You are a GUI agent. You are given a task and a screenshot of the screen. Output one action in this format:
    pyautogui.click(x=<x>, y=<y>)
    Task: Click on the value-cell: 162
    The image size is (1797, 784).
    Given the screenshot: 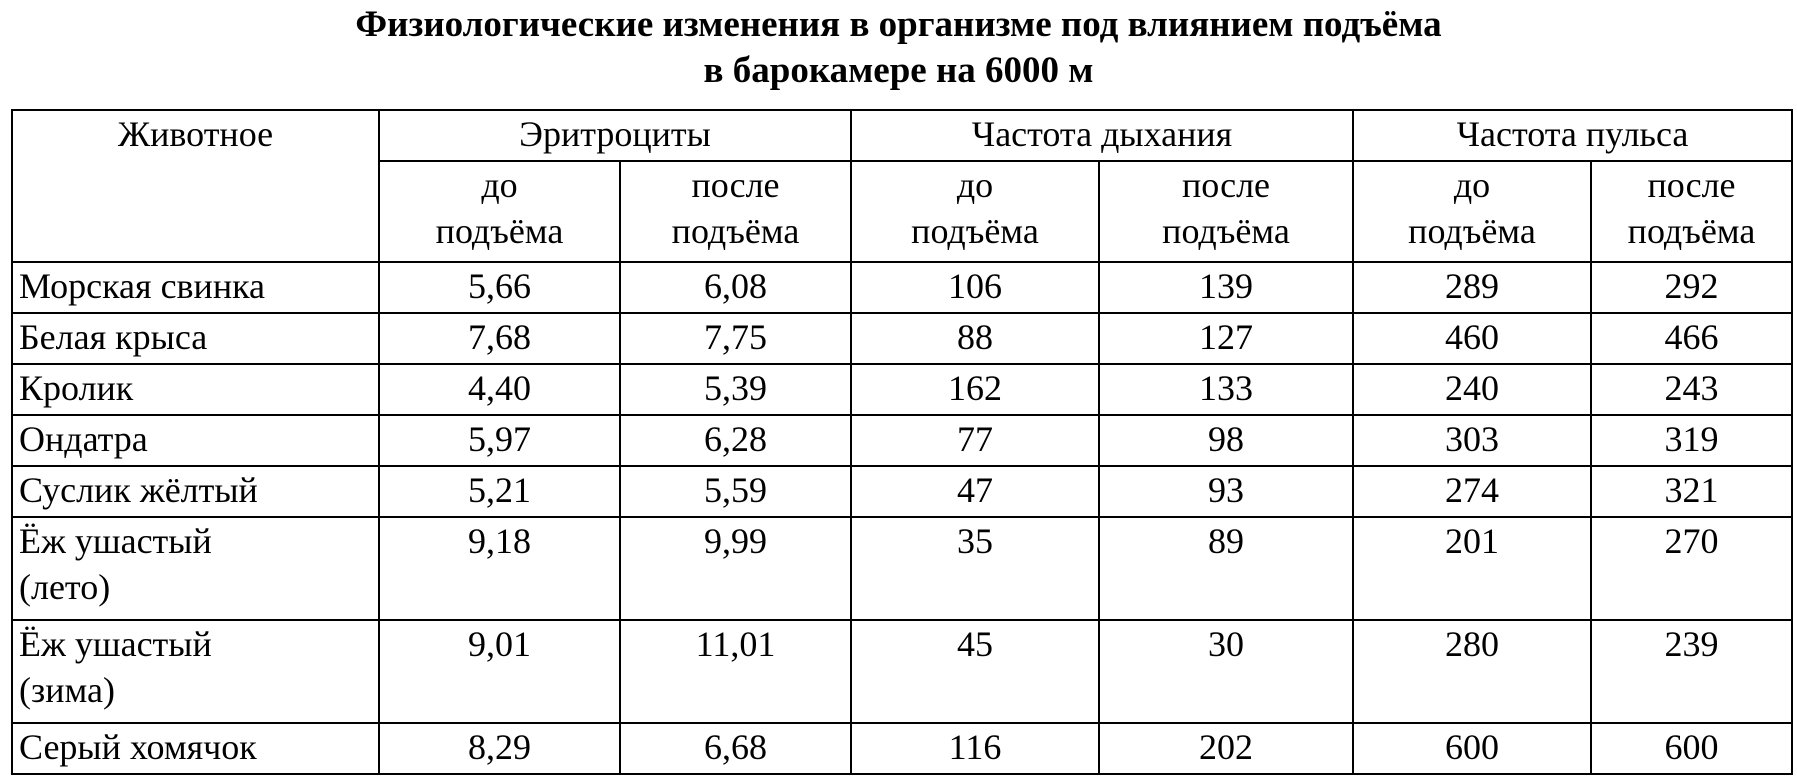 What is the action you would take?
    pyautogui.click(x=975, y=389)
    